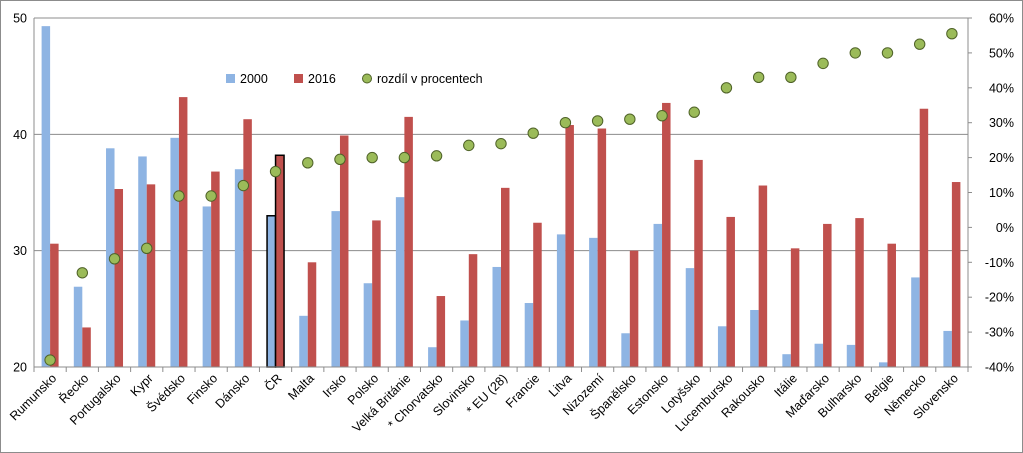 The image size is (1023, 453). I want to click on y-right-tick-label: -20%, so click(999, 298).